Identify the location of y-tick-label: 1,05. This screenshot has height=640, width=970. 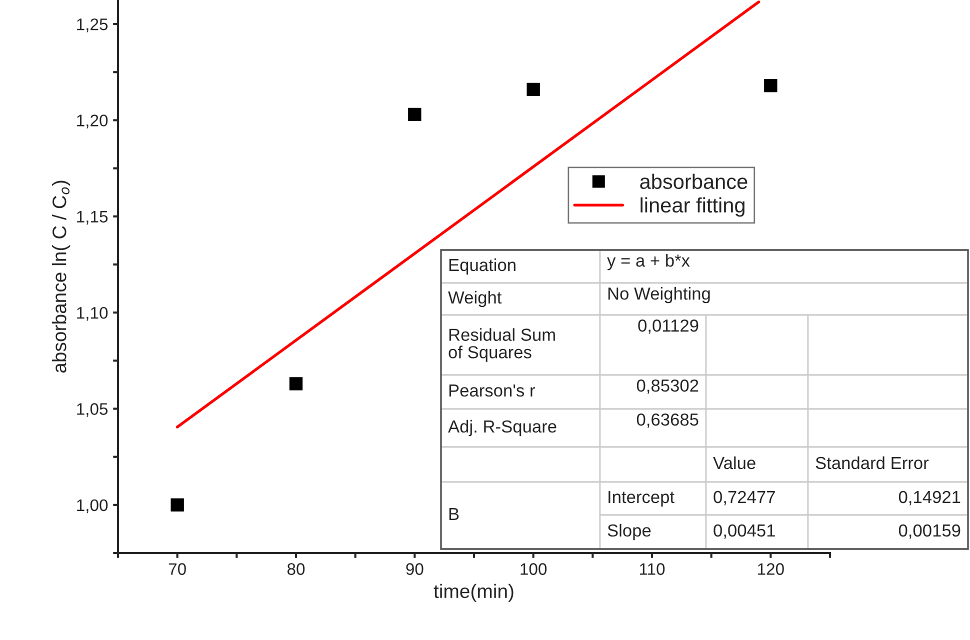
(92, 410).